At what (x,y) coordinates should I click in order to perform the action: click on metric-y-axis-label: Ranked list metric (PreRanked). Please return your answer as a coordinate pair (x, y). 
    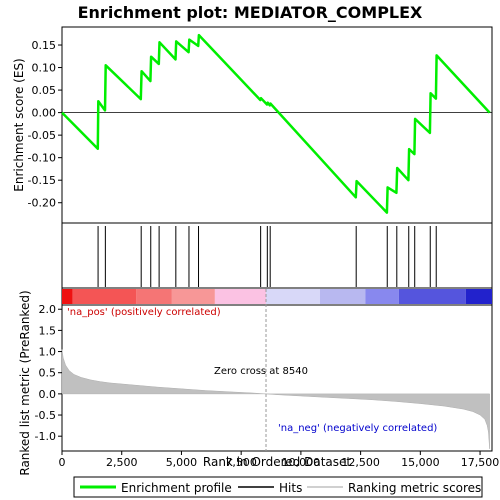
    Looking at the image, I should click on (25, 382).